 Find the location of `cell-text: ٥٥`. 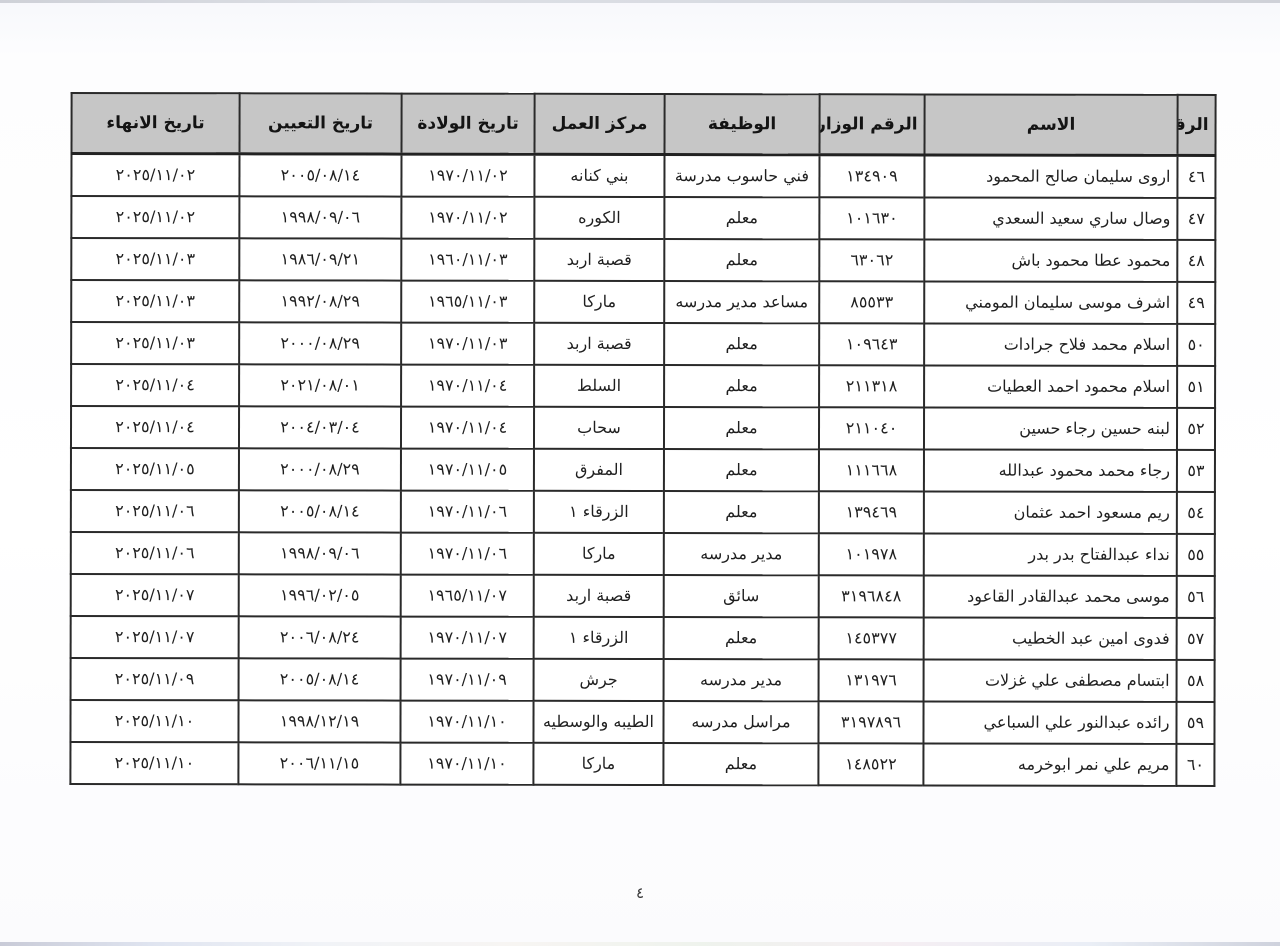

cell-text: ٥٥ is located at coordinates (1196, 554).